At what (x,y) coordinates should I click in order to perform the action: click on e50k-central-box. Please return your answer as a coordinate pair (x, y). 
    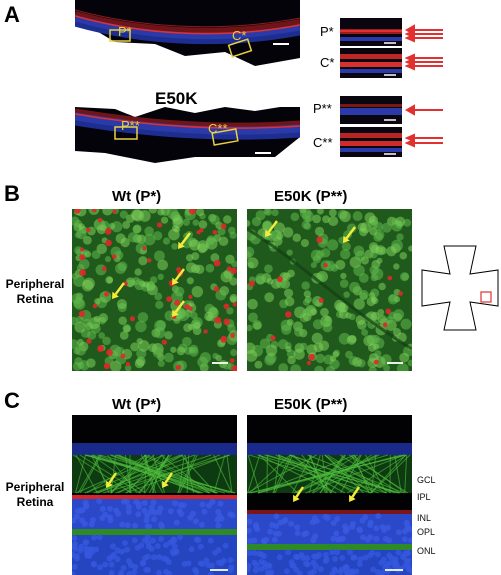
    Looking at the image, I should click on (225, 137).